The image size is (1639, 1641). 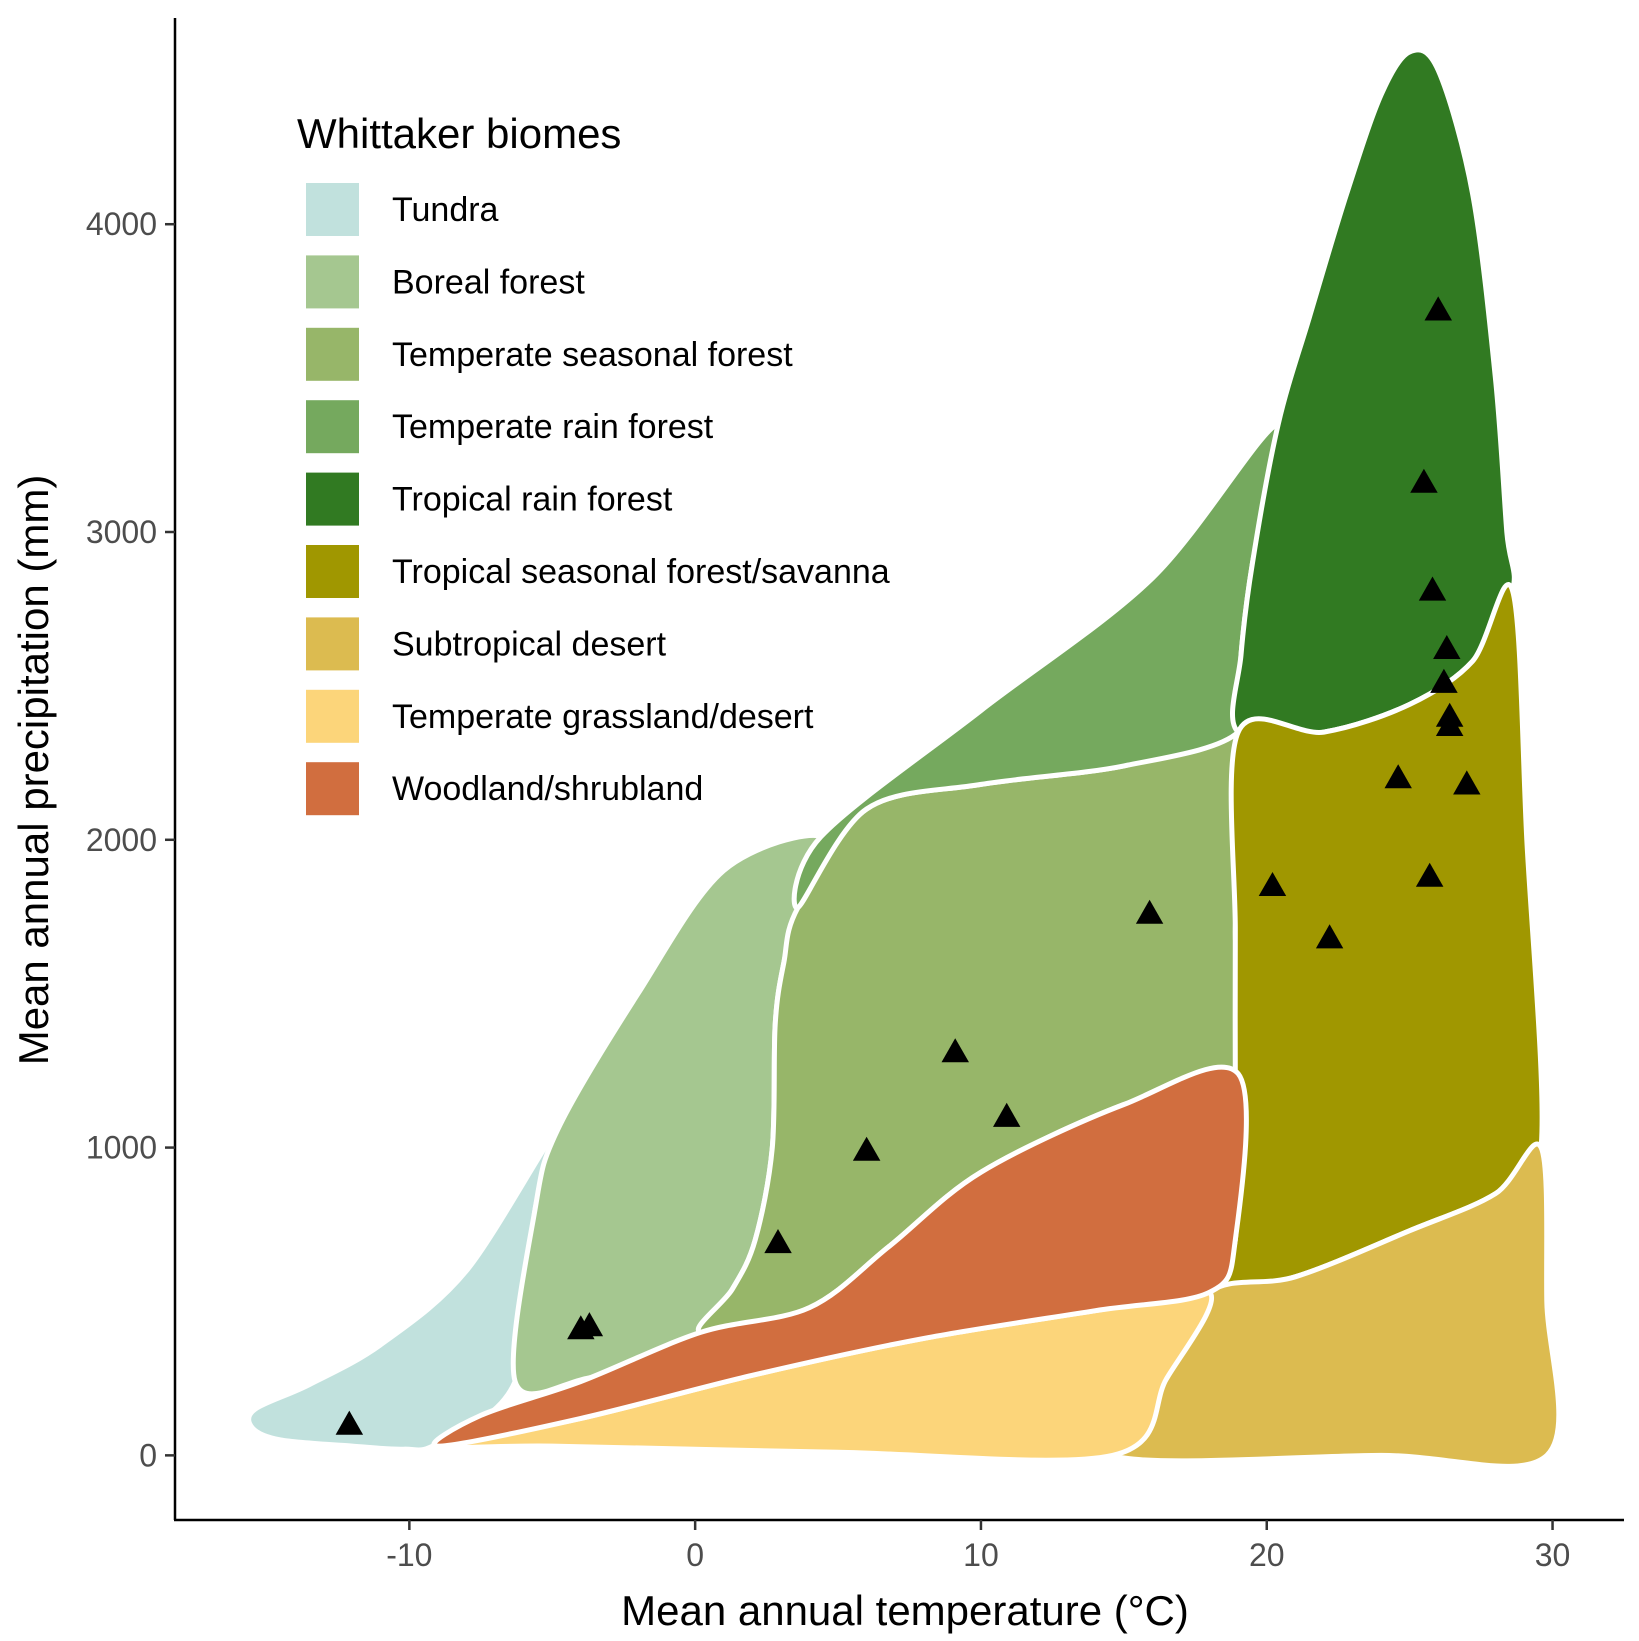 What do you see at coordinates (592, 355) in the screenshot?
I see `legend-label: Temperate seasonal forest` at bounding box center [592, 355].